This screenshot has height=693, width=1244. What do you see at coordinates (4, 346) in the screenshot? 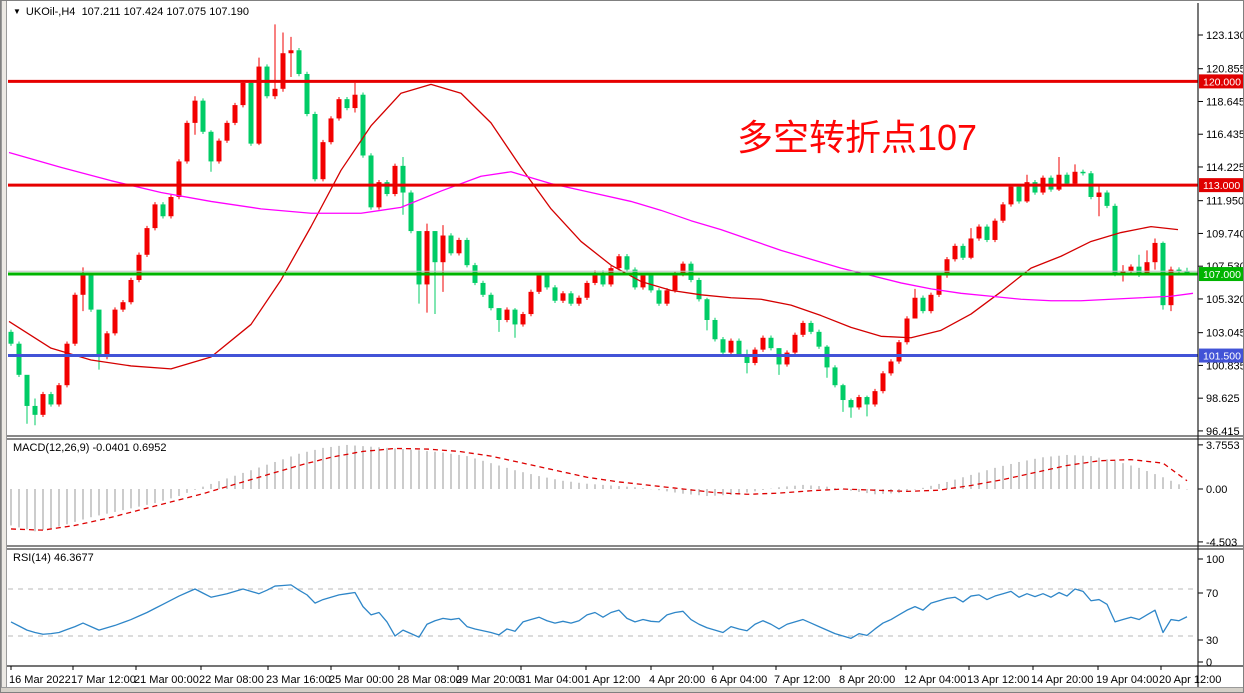
I see `window-left-edge` at bounding box center [4, 346].